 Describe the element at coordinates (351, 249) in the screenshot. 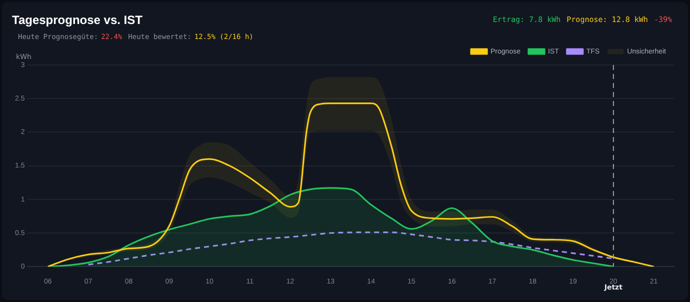

I see `line-series` at that location.